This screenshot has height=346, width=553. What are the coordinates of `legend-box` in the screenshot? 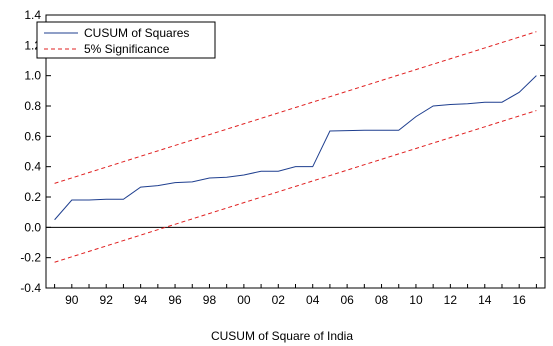 It's located at (126, 40).